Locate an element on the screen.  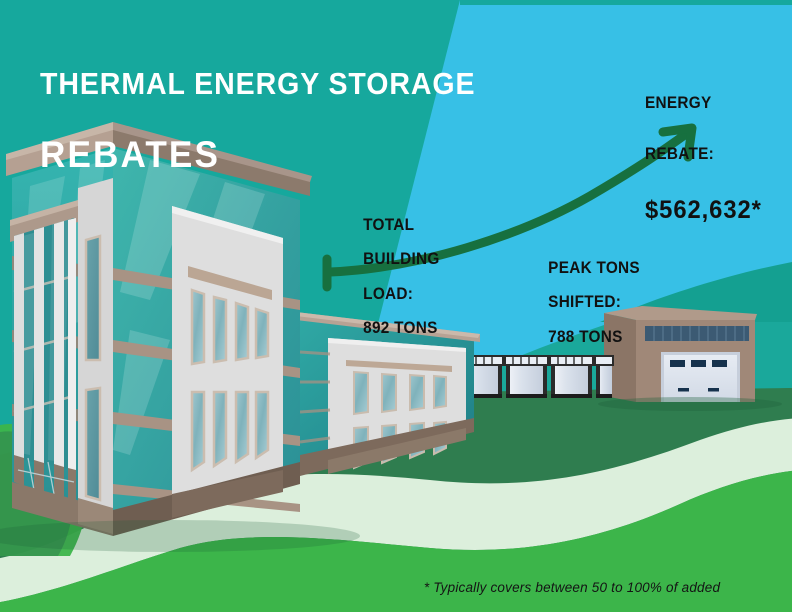
callout-value: 892 TONS is located at coordinates (400, 328).